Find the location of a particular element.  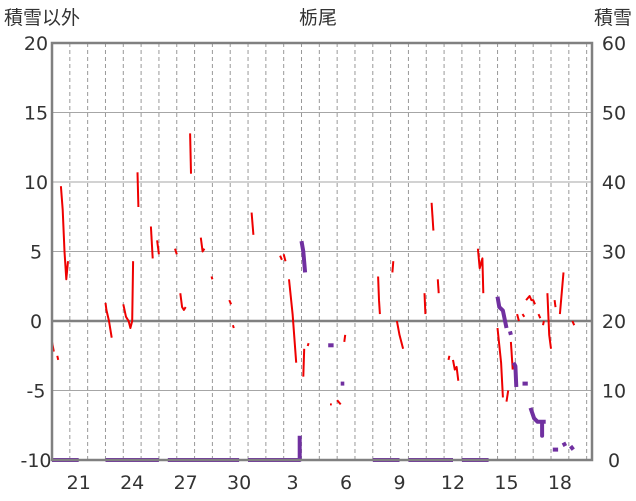

left-y-tick-label: 20 is located at coordinates (36, 44).